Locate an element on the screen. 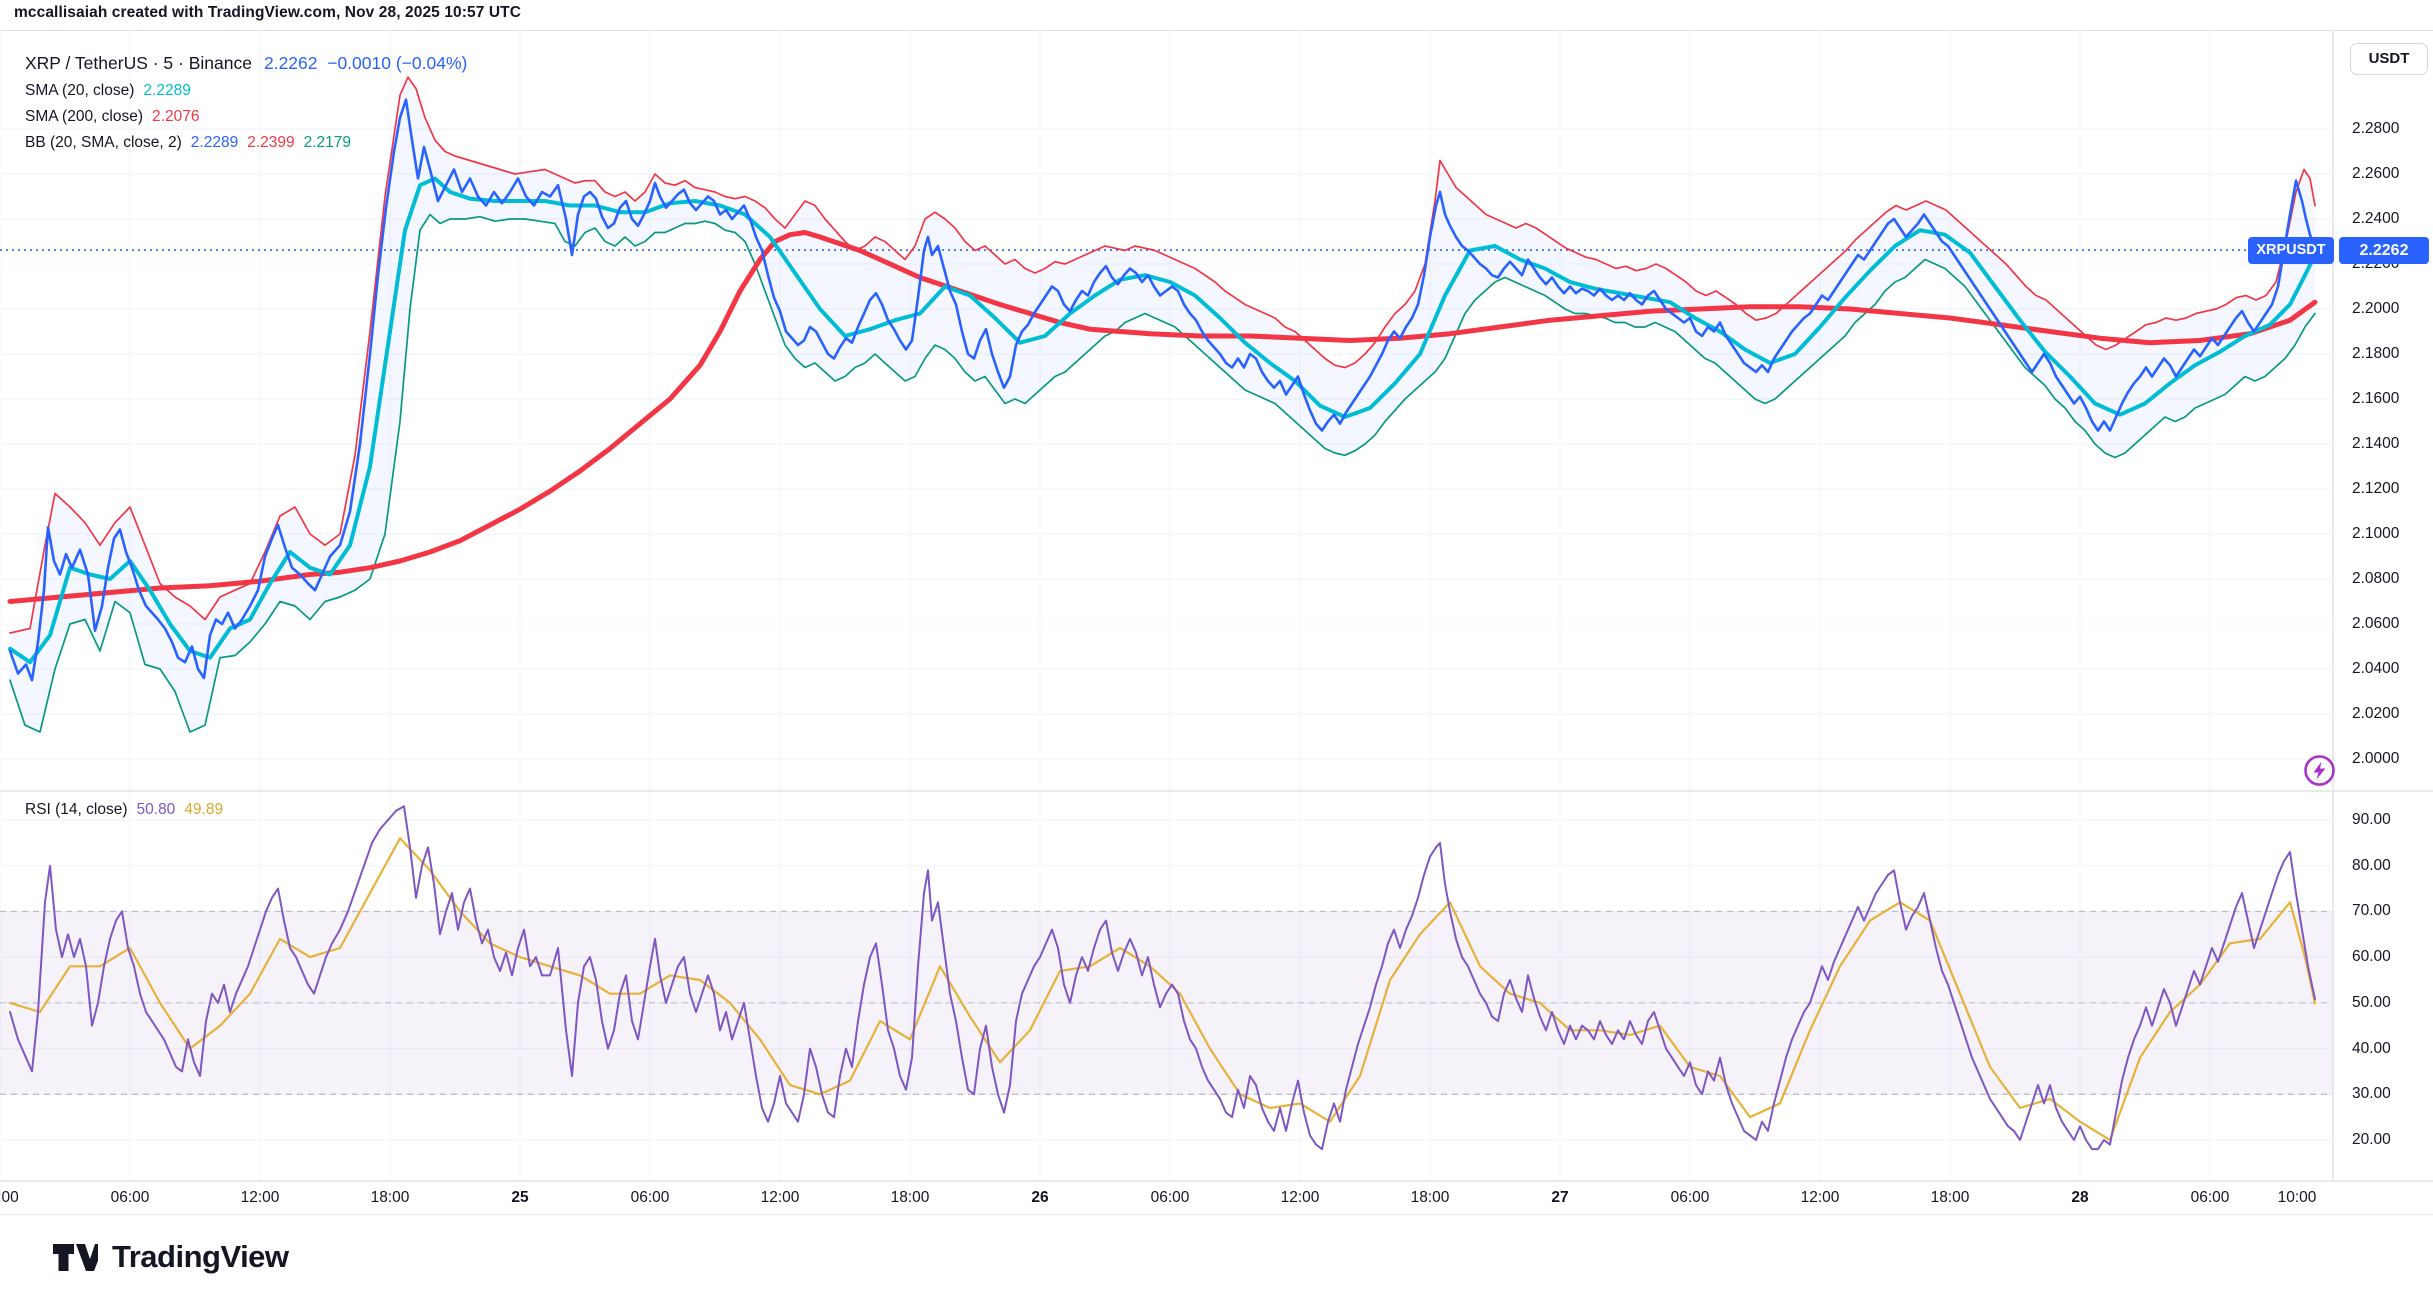  rsi-value: 50.80 is located at coordinates (156, 809).